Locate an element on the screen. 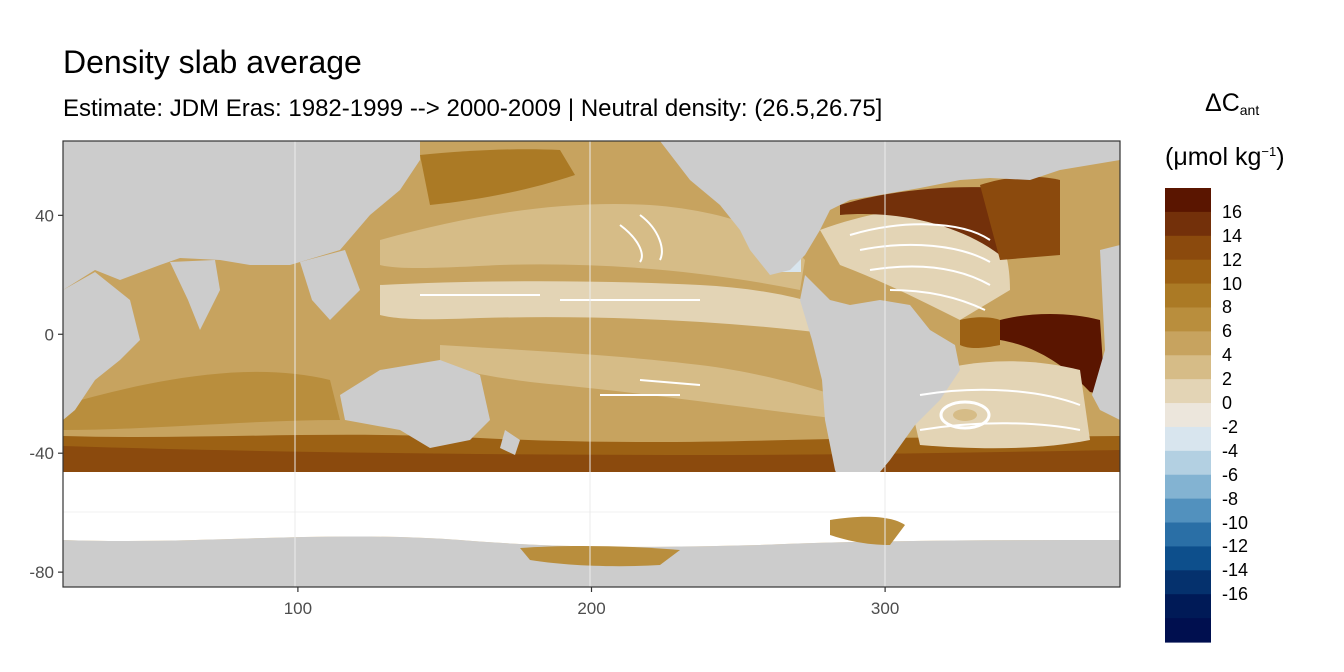 The height and width of the screenshot is (672, 1344). north-atlantic-light is located at coordinates (915, 262).